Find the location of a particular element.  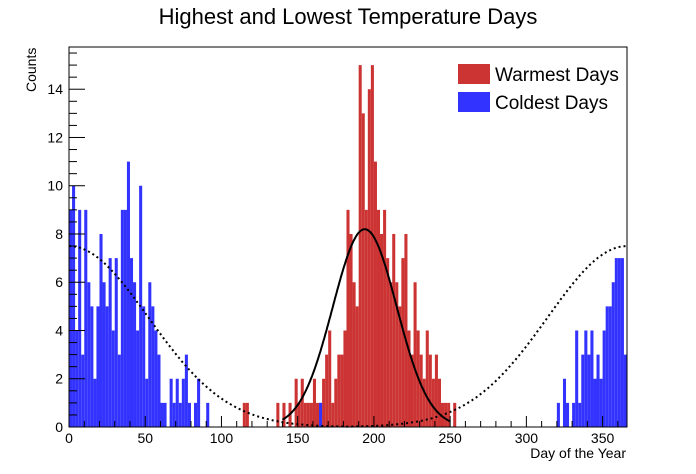

cold-legend-swatch is located at coordinates (474, 102).